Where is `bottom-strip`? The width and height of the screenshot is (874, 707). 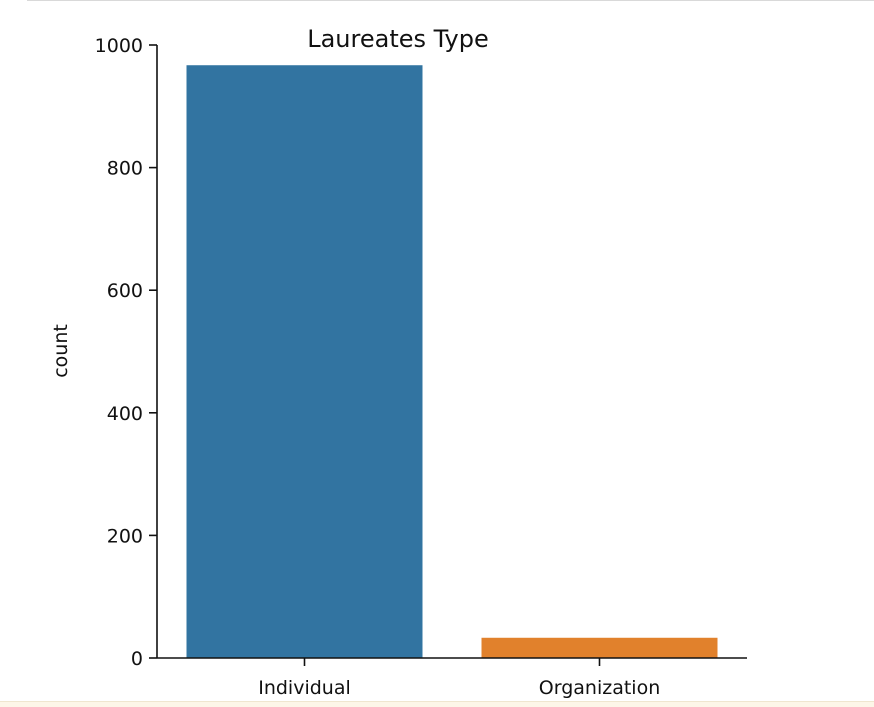
bottom-strip is located at coordinates (437, 704).